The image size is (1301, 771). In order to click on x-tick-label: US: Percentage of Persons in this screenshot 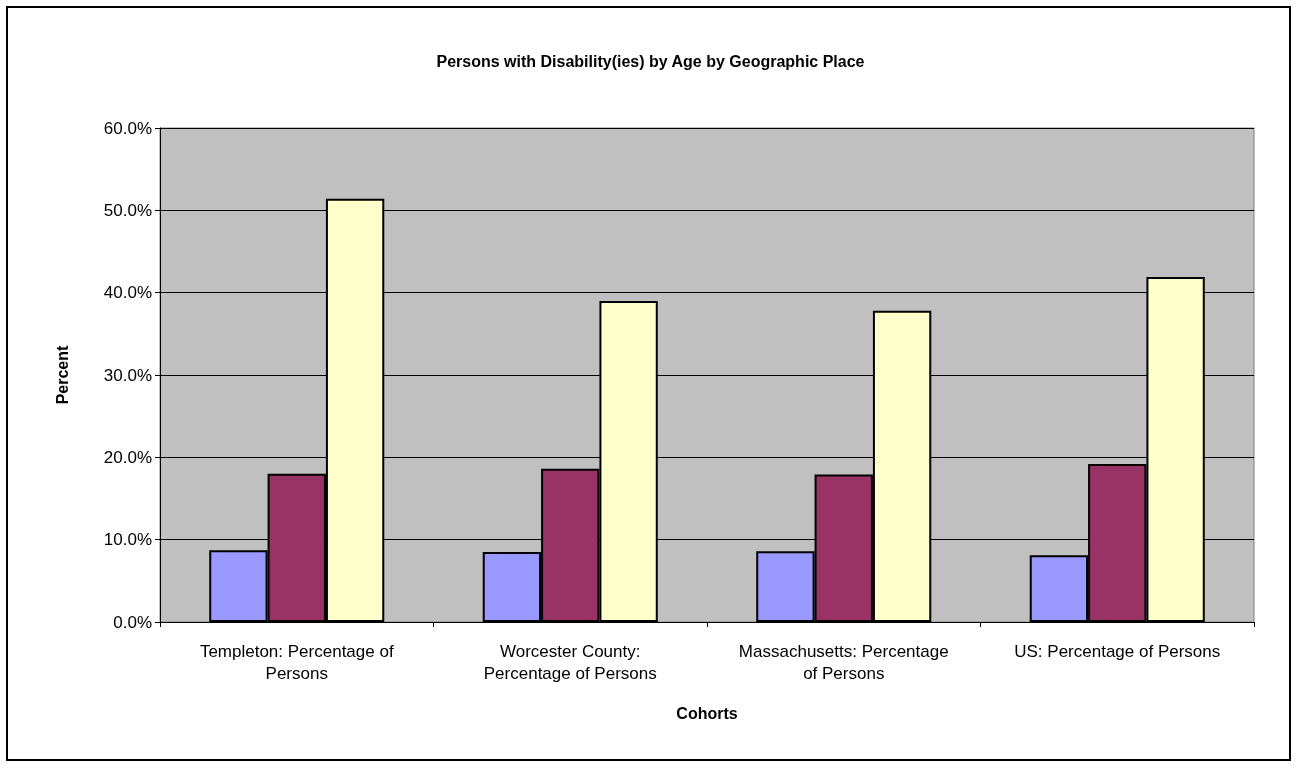, I will do `click(1117, 651)`.